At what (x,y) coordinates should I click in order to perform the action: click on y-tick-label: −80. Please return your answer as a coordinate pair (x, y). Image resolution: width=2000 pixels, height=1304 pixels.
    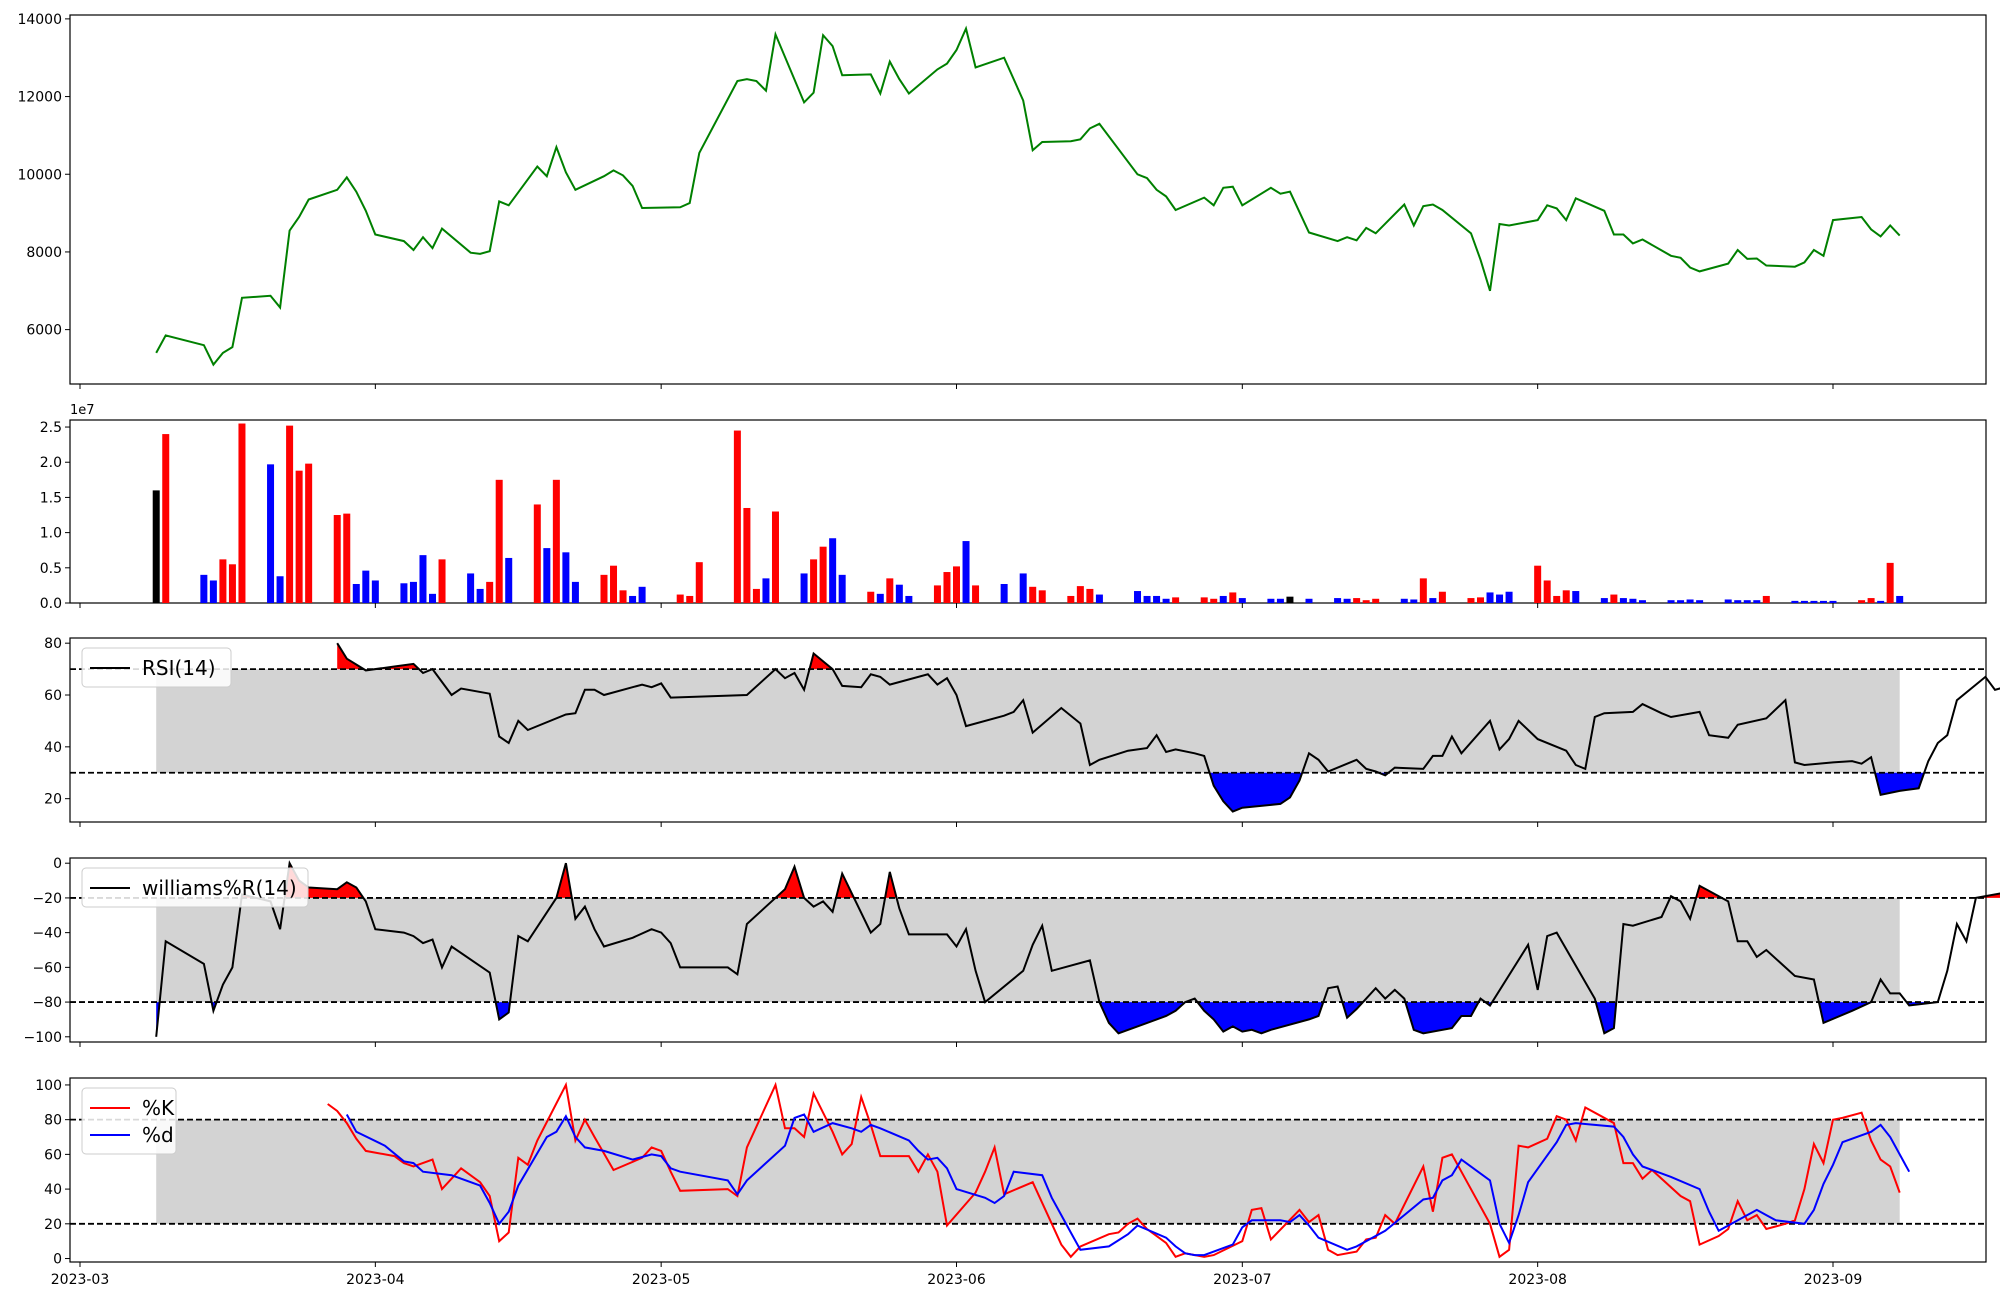
    Looking at the image, I should click on (47, 1003).